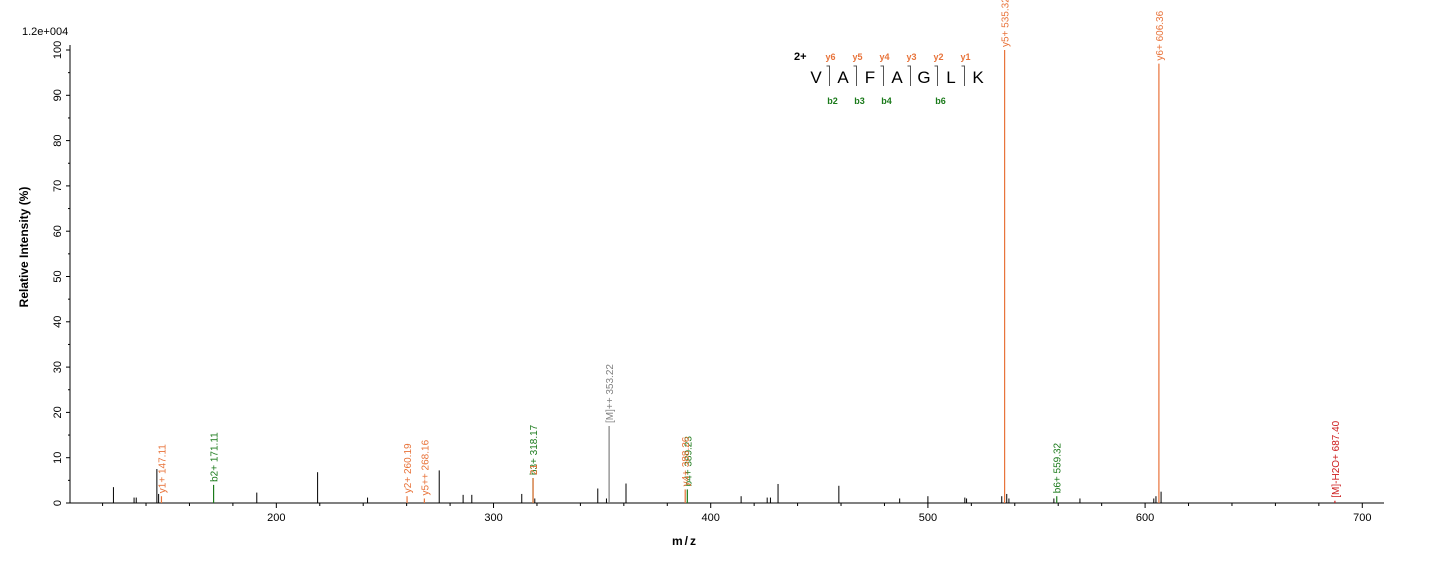 Image resolution: width=1436 pixels, height=562 pixels. Describe the element at coordinates (923, 77) in the screenshot. I see `sequence-residue: G` at that location.